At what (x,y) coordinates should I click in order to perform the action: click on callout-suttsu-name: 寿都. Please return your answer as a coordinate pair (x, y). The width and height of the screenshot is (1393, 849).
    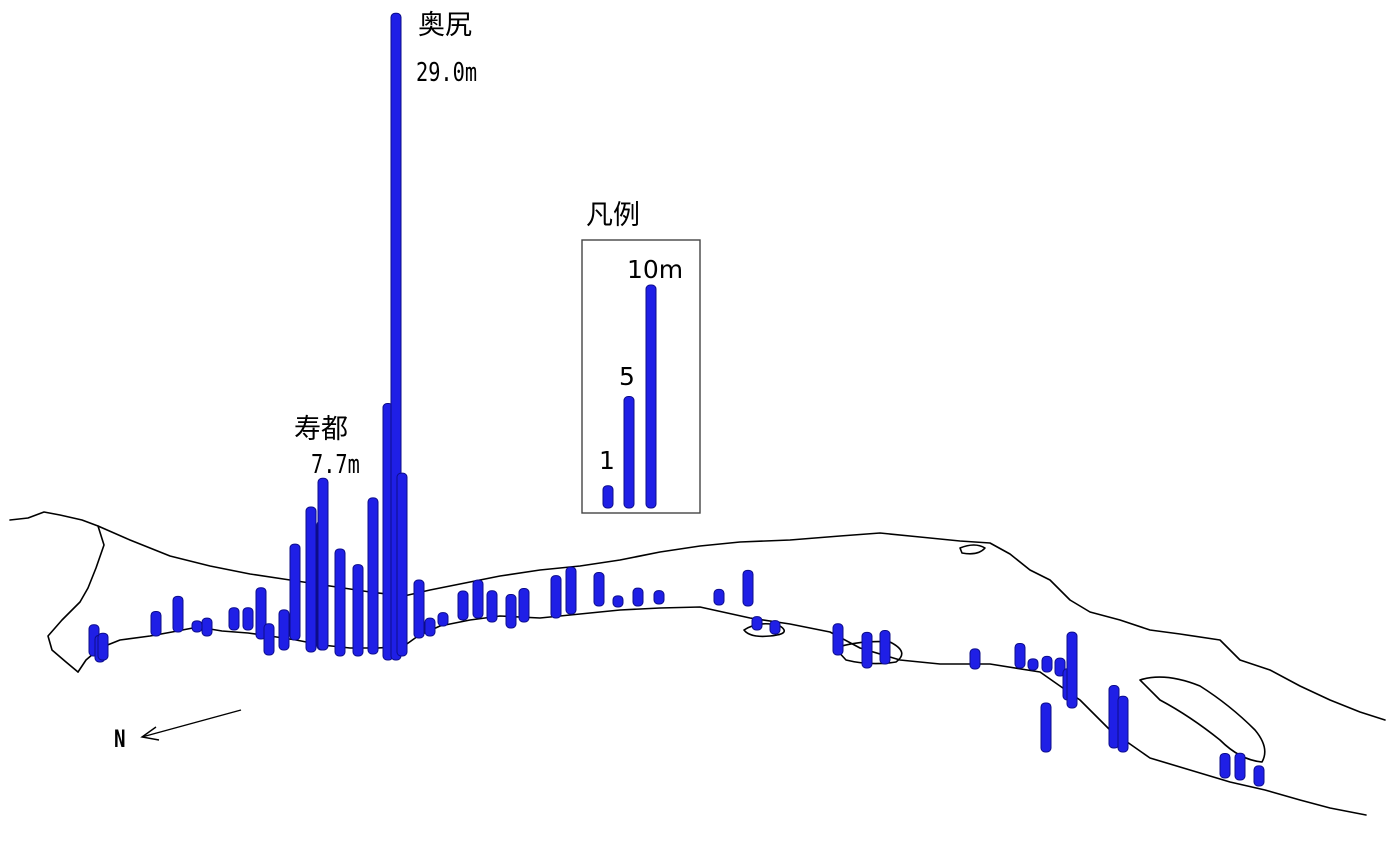
    Looking at the image, I should click on (321, 429).